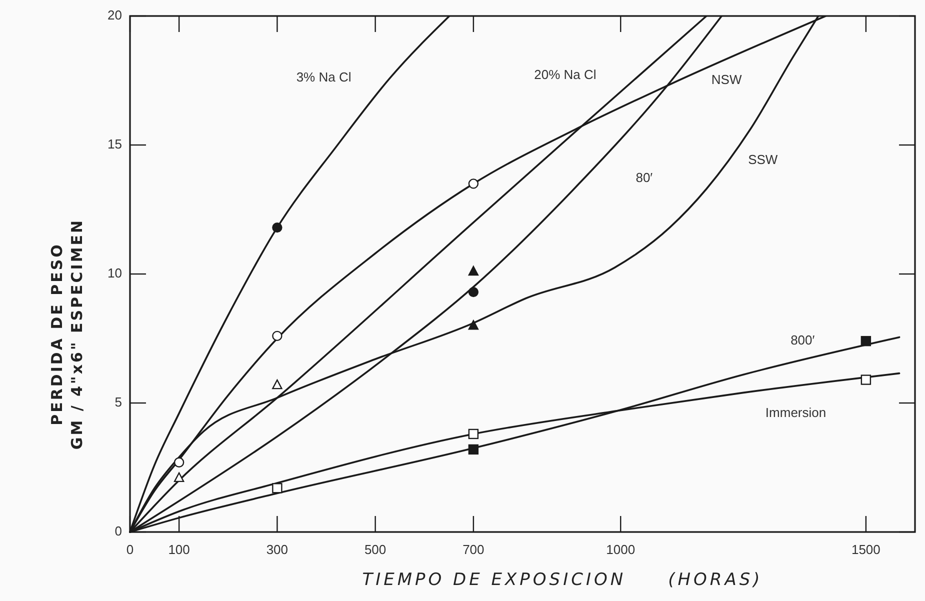  Describe the element at coordinates (324, 76) in the screenshot. I see `series-label: 3% Na Cl` at that location.